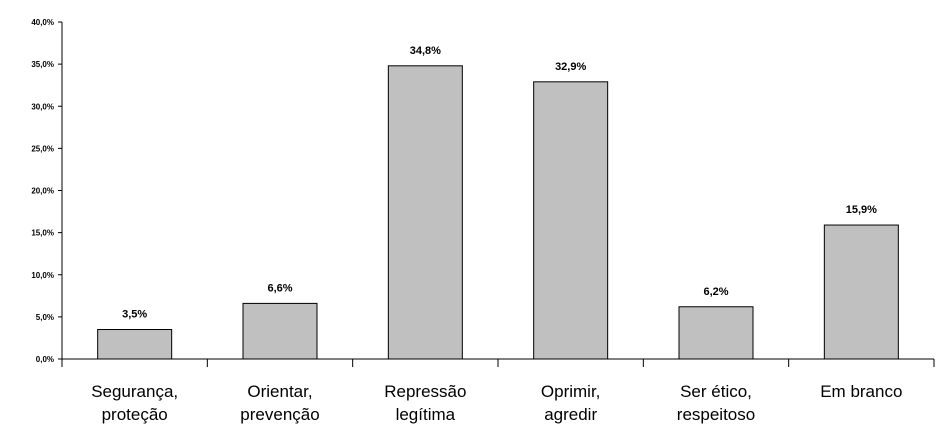  Describe the element at coordinates (42, 22) in the screenshot. I see `y-tick-label: 40,0%` at that location.